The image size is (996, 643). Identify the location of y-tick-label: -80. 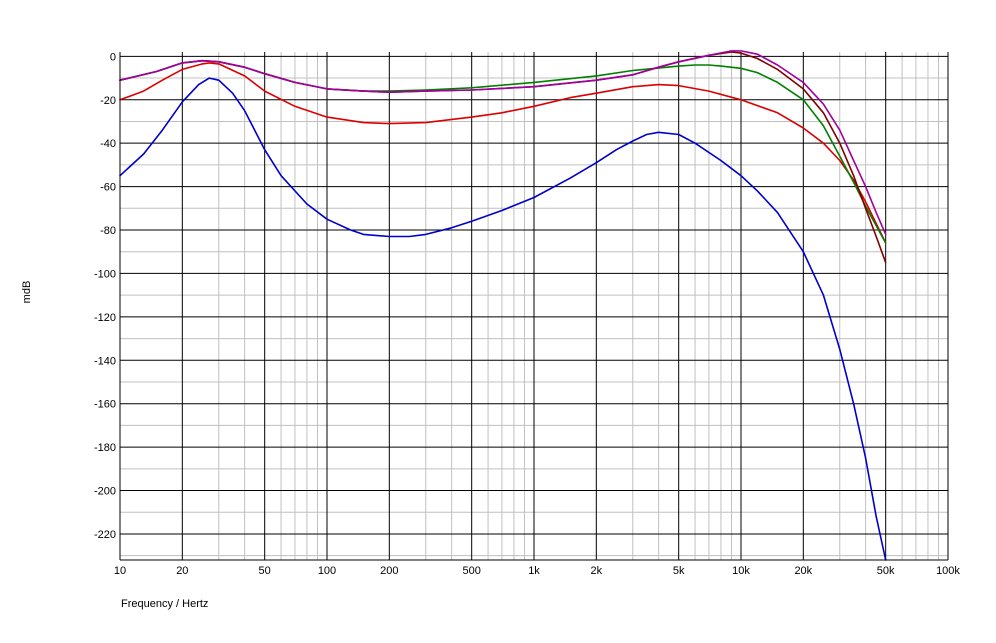
(108, 231).